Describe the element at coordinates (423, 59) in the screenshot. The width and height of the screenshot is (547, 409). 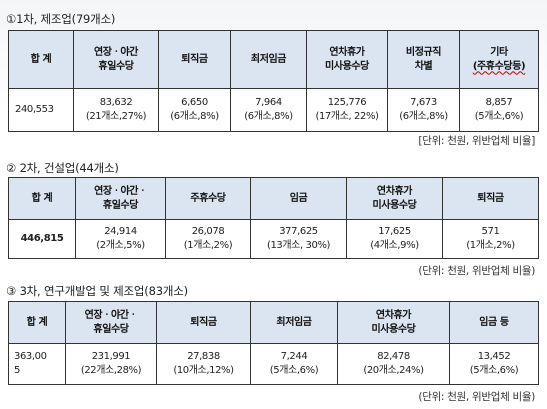
I see `header-nonregular-discrimination: 비정규직 차별` at that location.